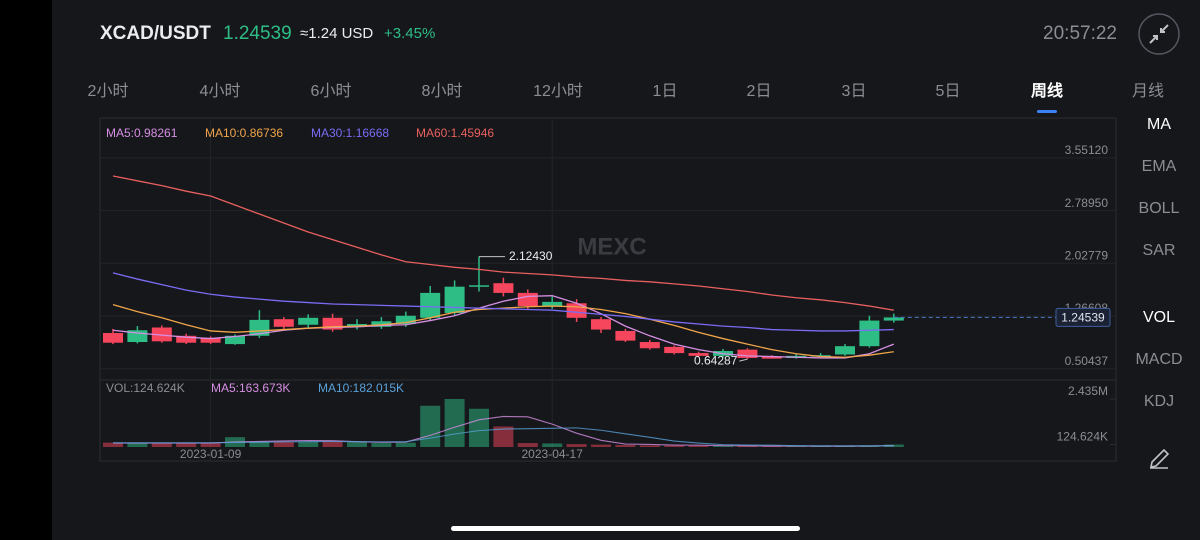 The image size is (1200, 540). I want to click on y-tick-label: 2.78950, so click(1087, 203).